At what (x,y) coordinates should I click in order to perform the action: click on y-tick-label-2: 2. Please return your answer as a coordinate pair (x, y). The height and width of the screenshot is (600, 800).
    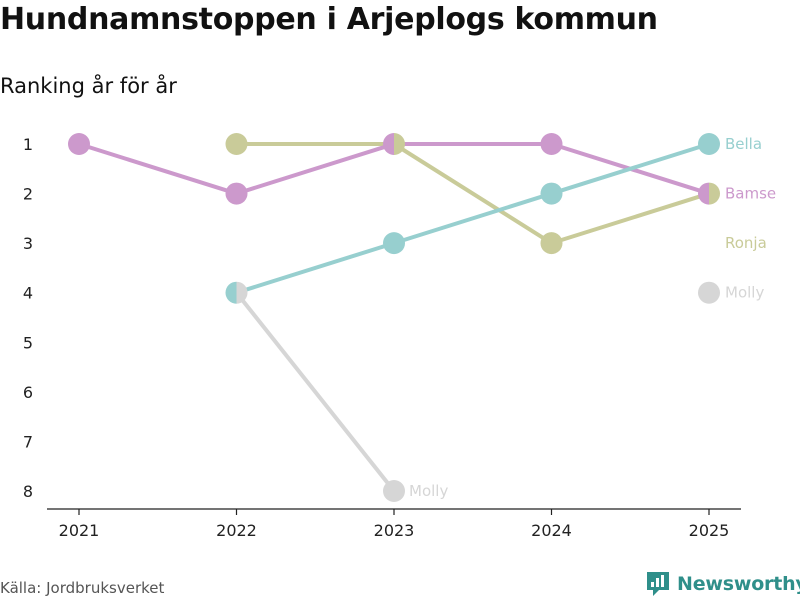
    Looking at the image, I should click on (28, 194).